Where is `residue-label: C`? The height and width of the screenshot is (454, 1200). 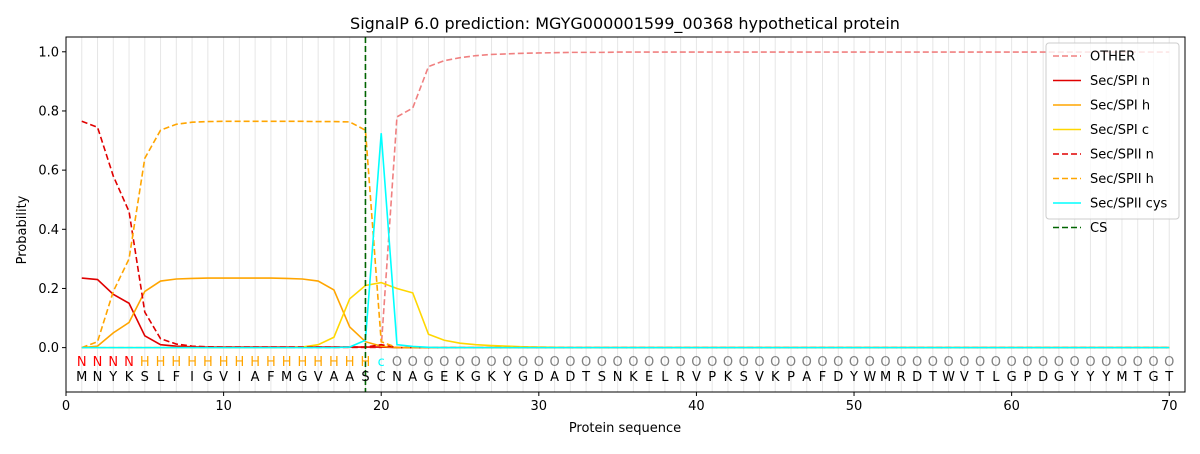
residue-label: C is located at coordinates (381, 377).